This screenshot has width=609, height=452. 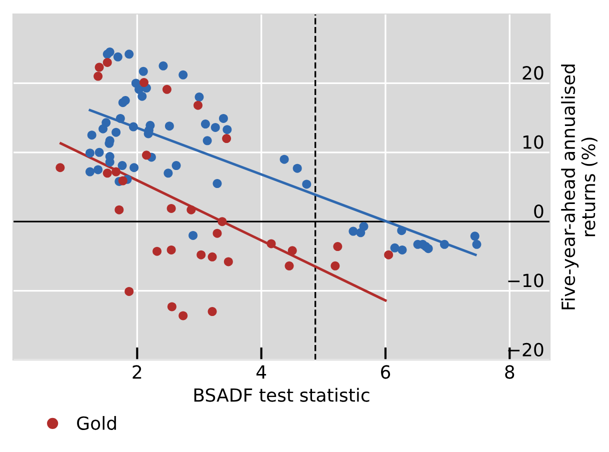 What do you see at coordinates (385, 372) in the screenshot?
I see `x-tick-label: 6` at bounding box center [385, 372].